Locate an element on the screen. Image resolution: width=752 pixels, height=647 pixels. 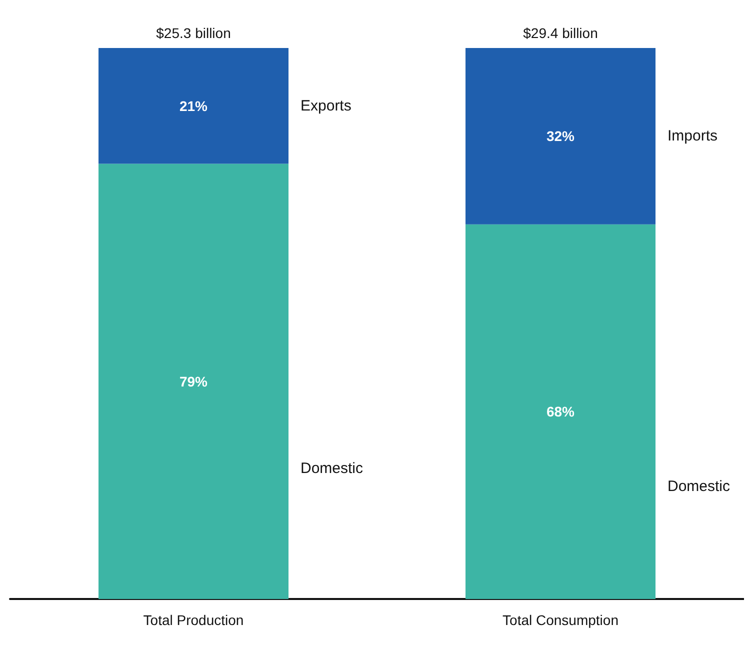
series-label: Domestic is located at coordinates (332, 468).